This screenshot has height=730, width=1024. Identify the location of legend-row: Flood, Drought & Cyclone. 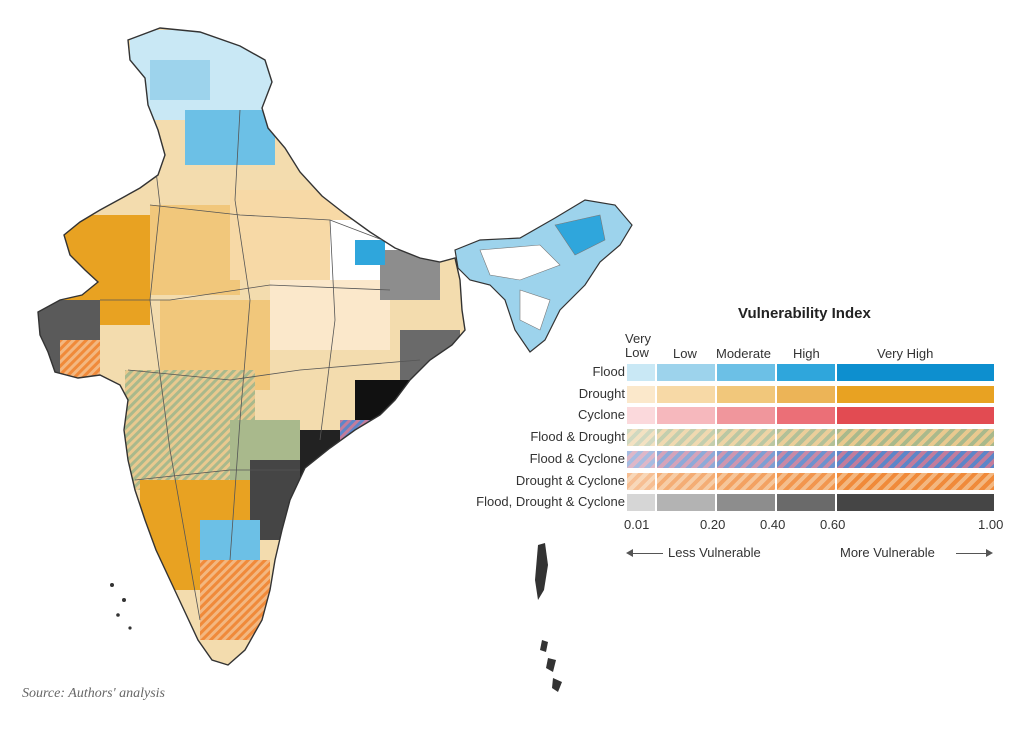
(717, 503).